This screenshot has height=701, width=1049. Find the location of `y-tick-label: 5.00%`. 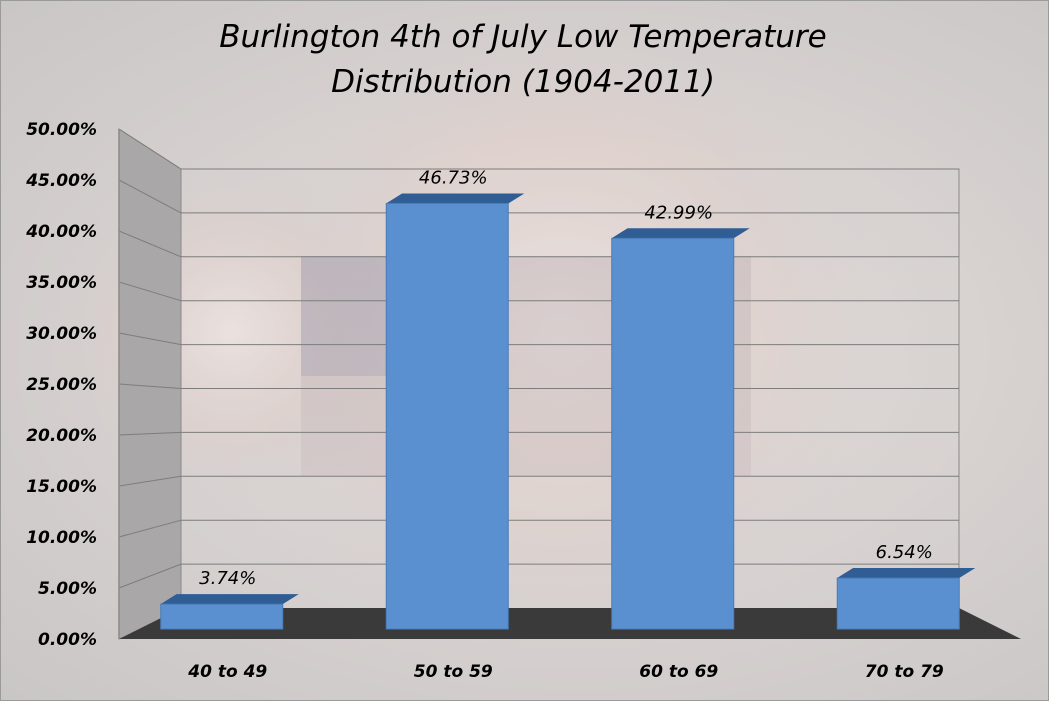

y-tick-label: 5.00% is located at coordinates (67, 589).